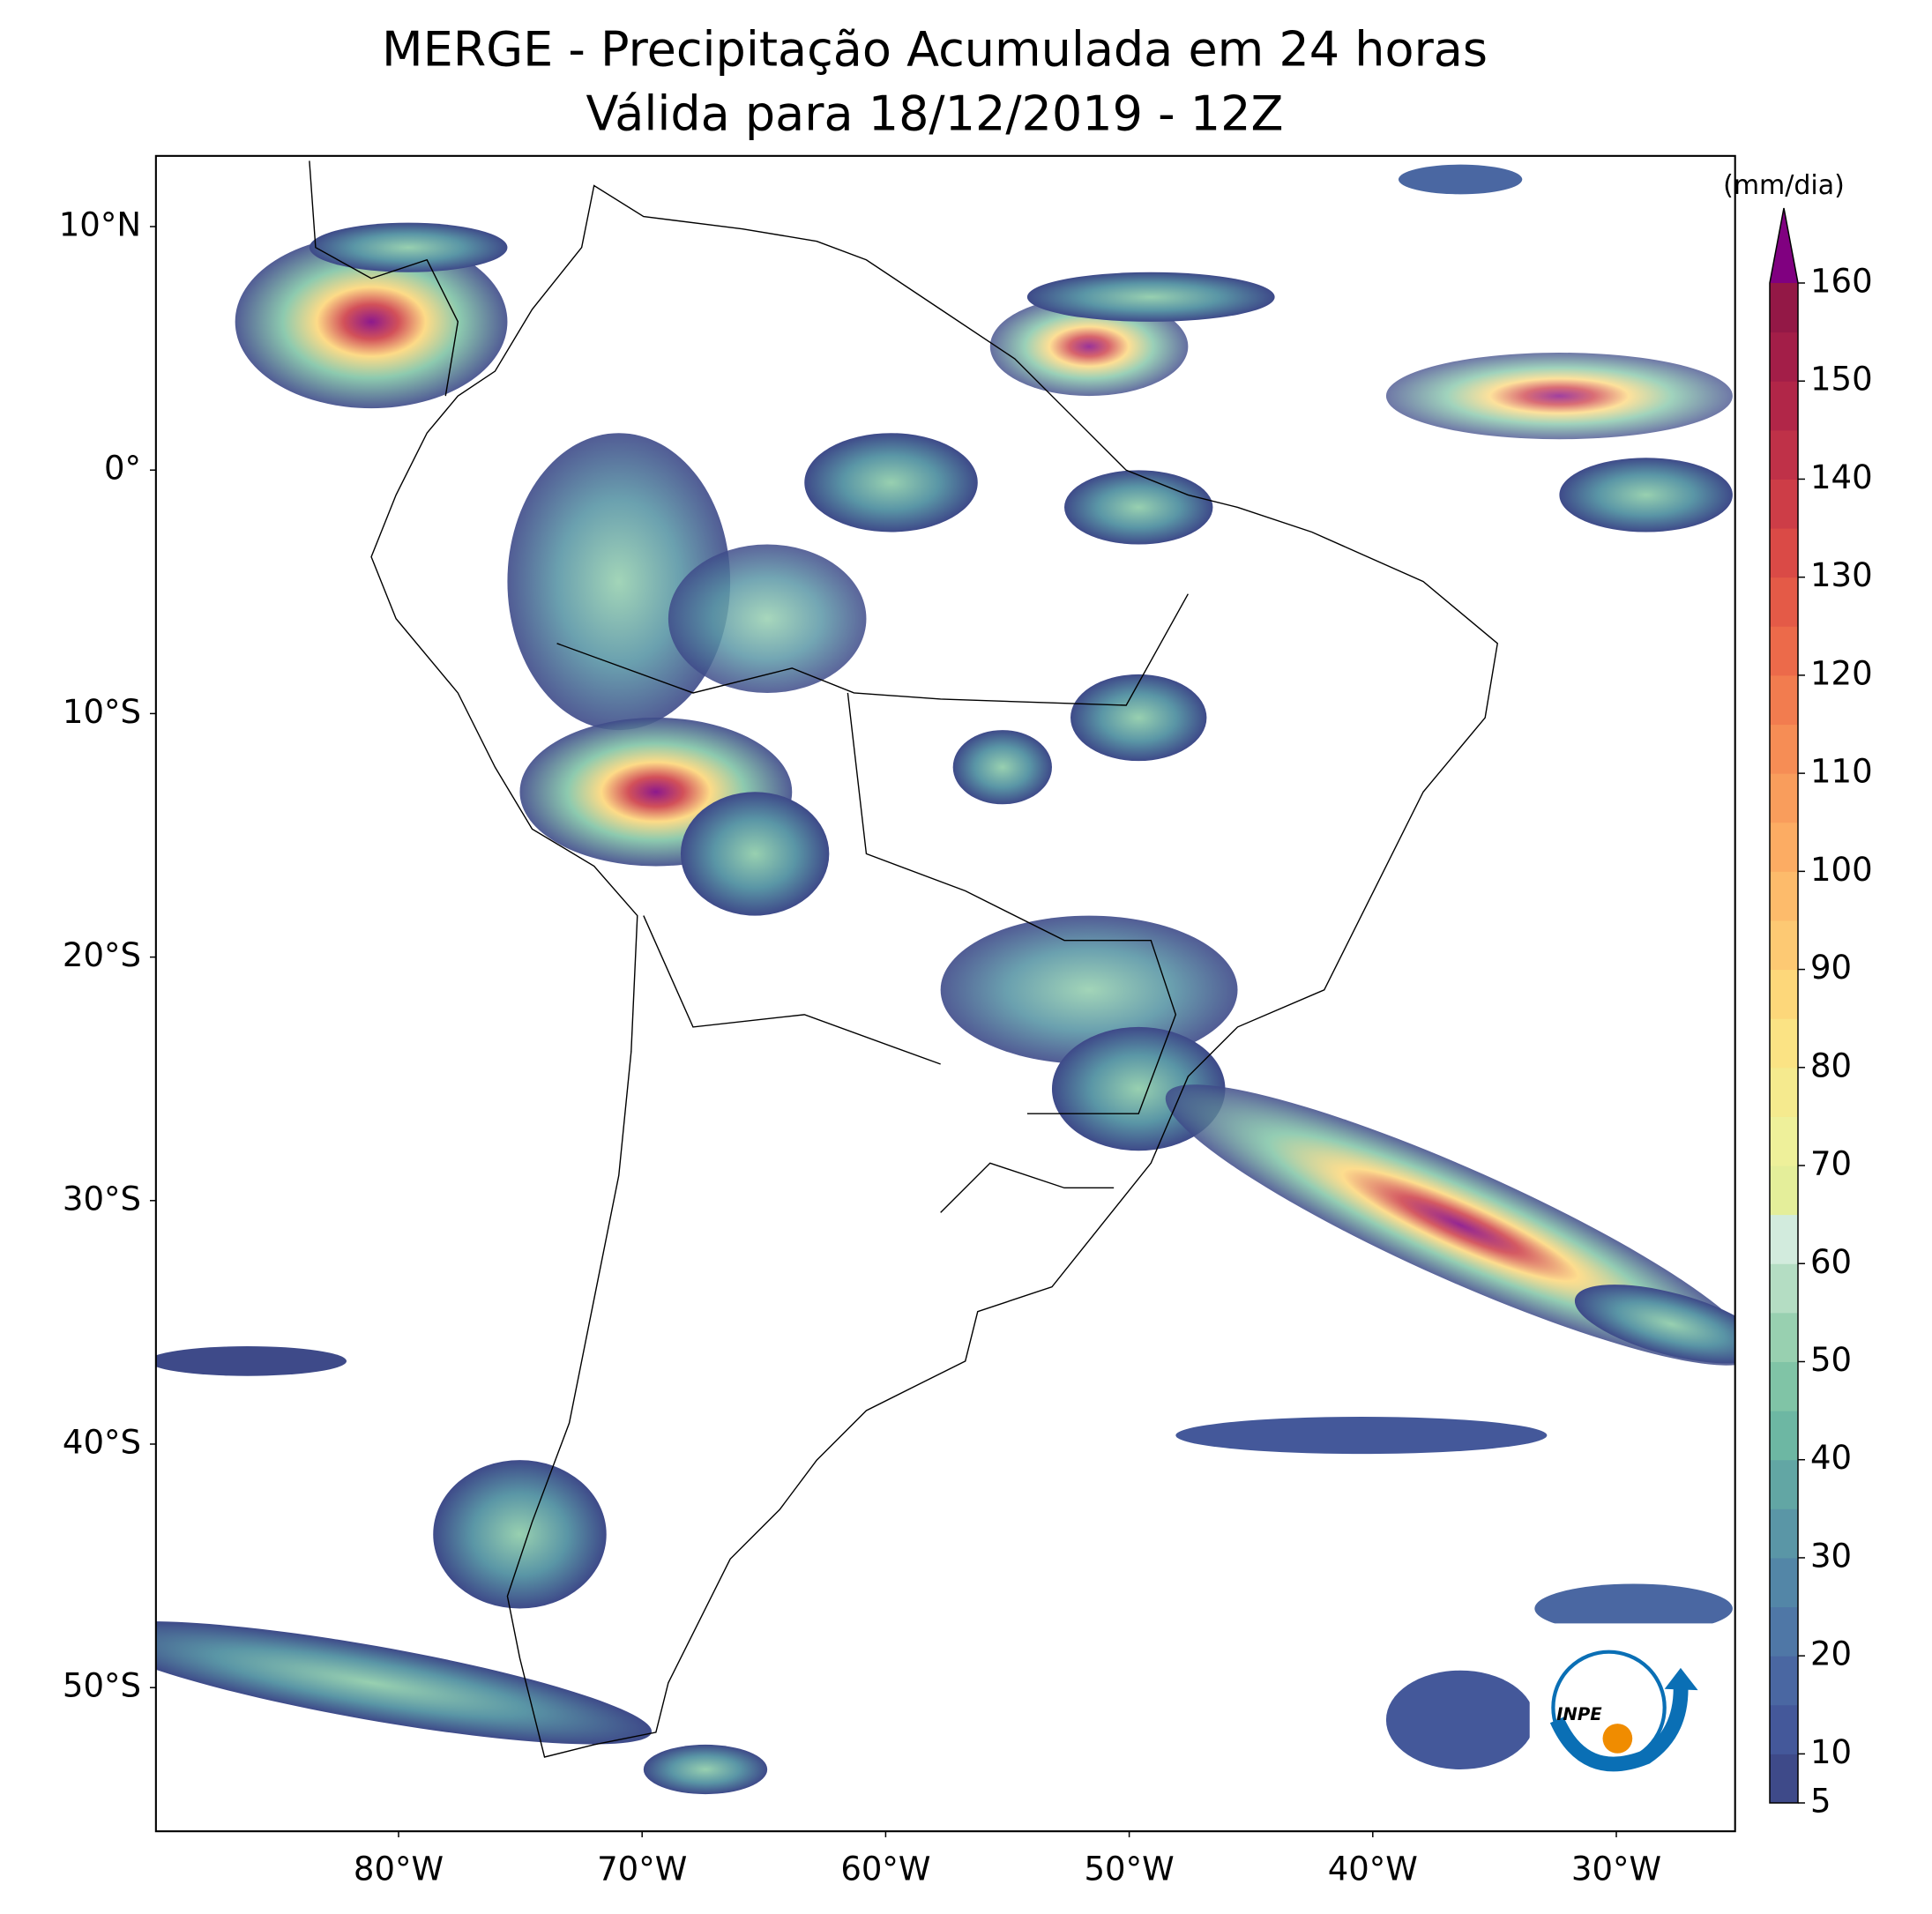 This screenshot has width=1932, height=1914. I want to click on colorbar-extend, so click(1784, 245).